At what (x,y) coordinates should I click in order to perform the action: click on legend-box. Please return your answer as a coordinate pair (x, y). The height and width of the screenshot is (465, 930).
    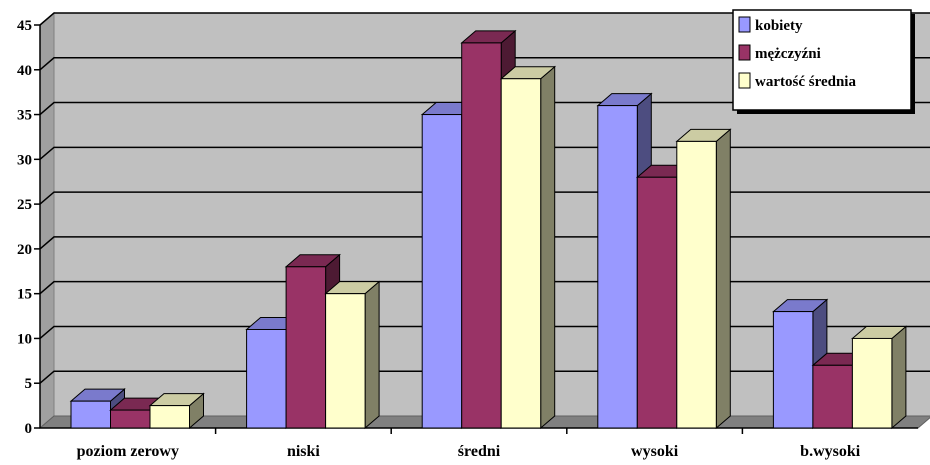
    Looking at the image, I should click on (822, 60).